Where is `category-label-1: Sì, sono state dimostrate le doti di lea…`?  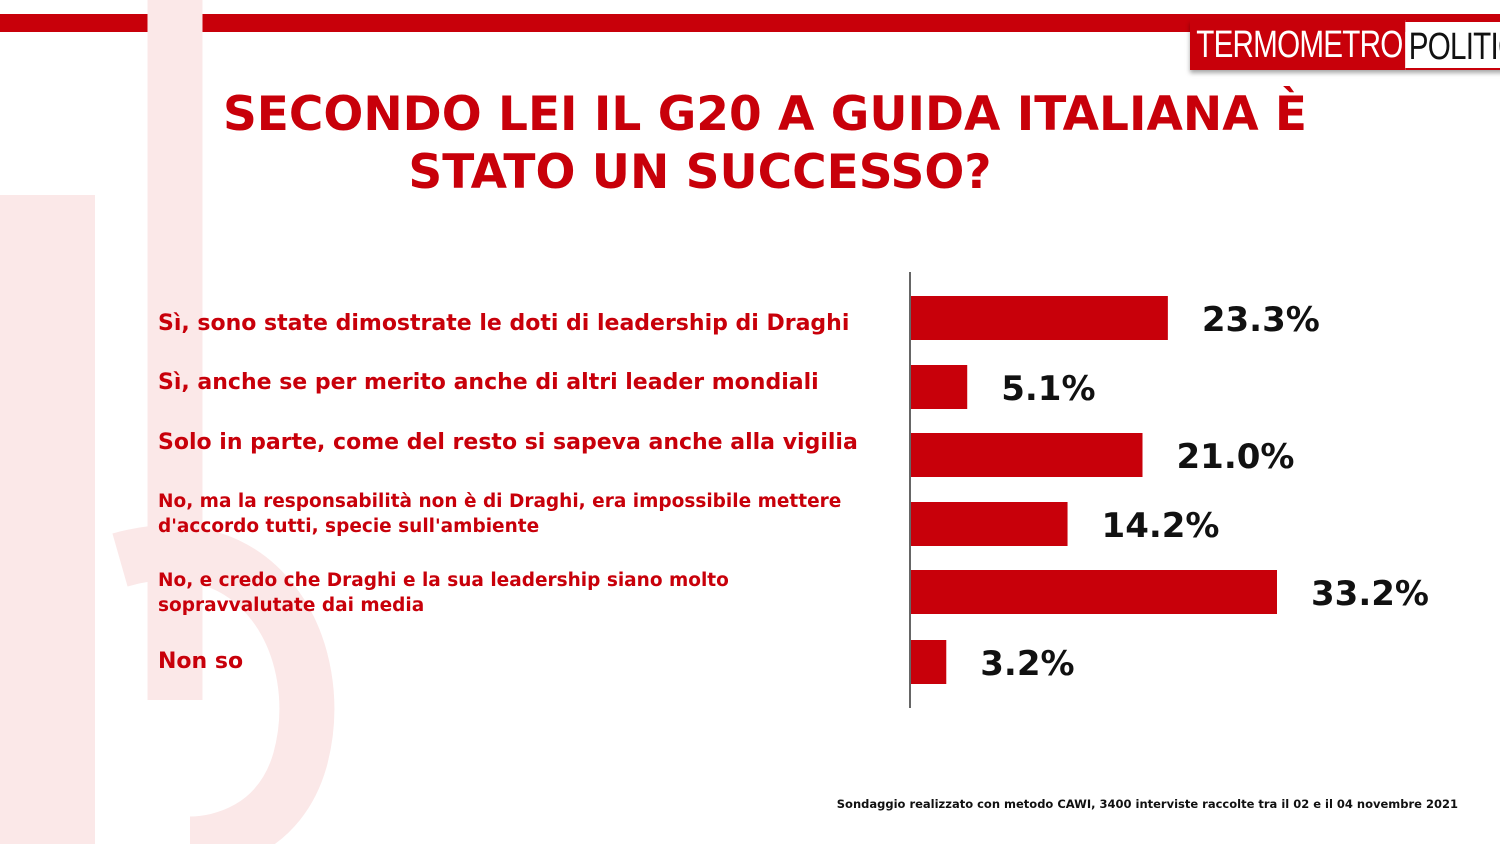
category-label-1: Sì, sono state dimostrate le doti di lea… is located at coordinates (504, 323).